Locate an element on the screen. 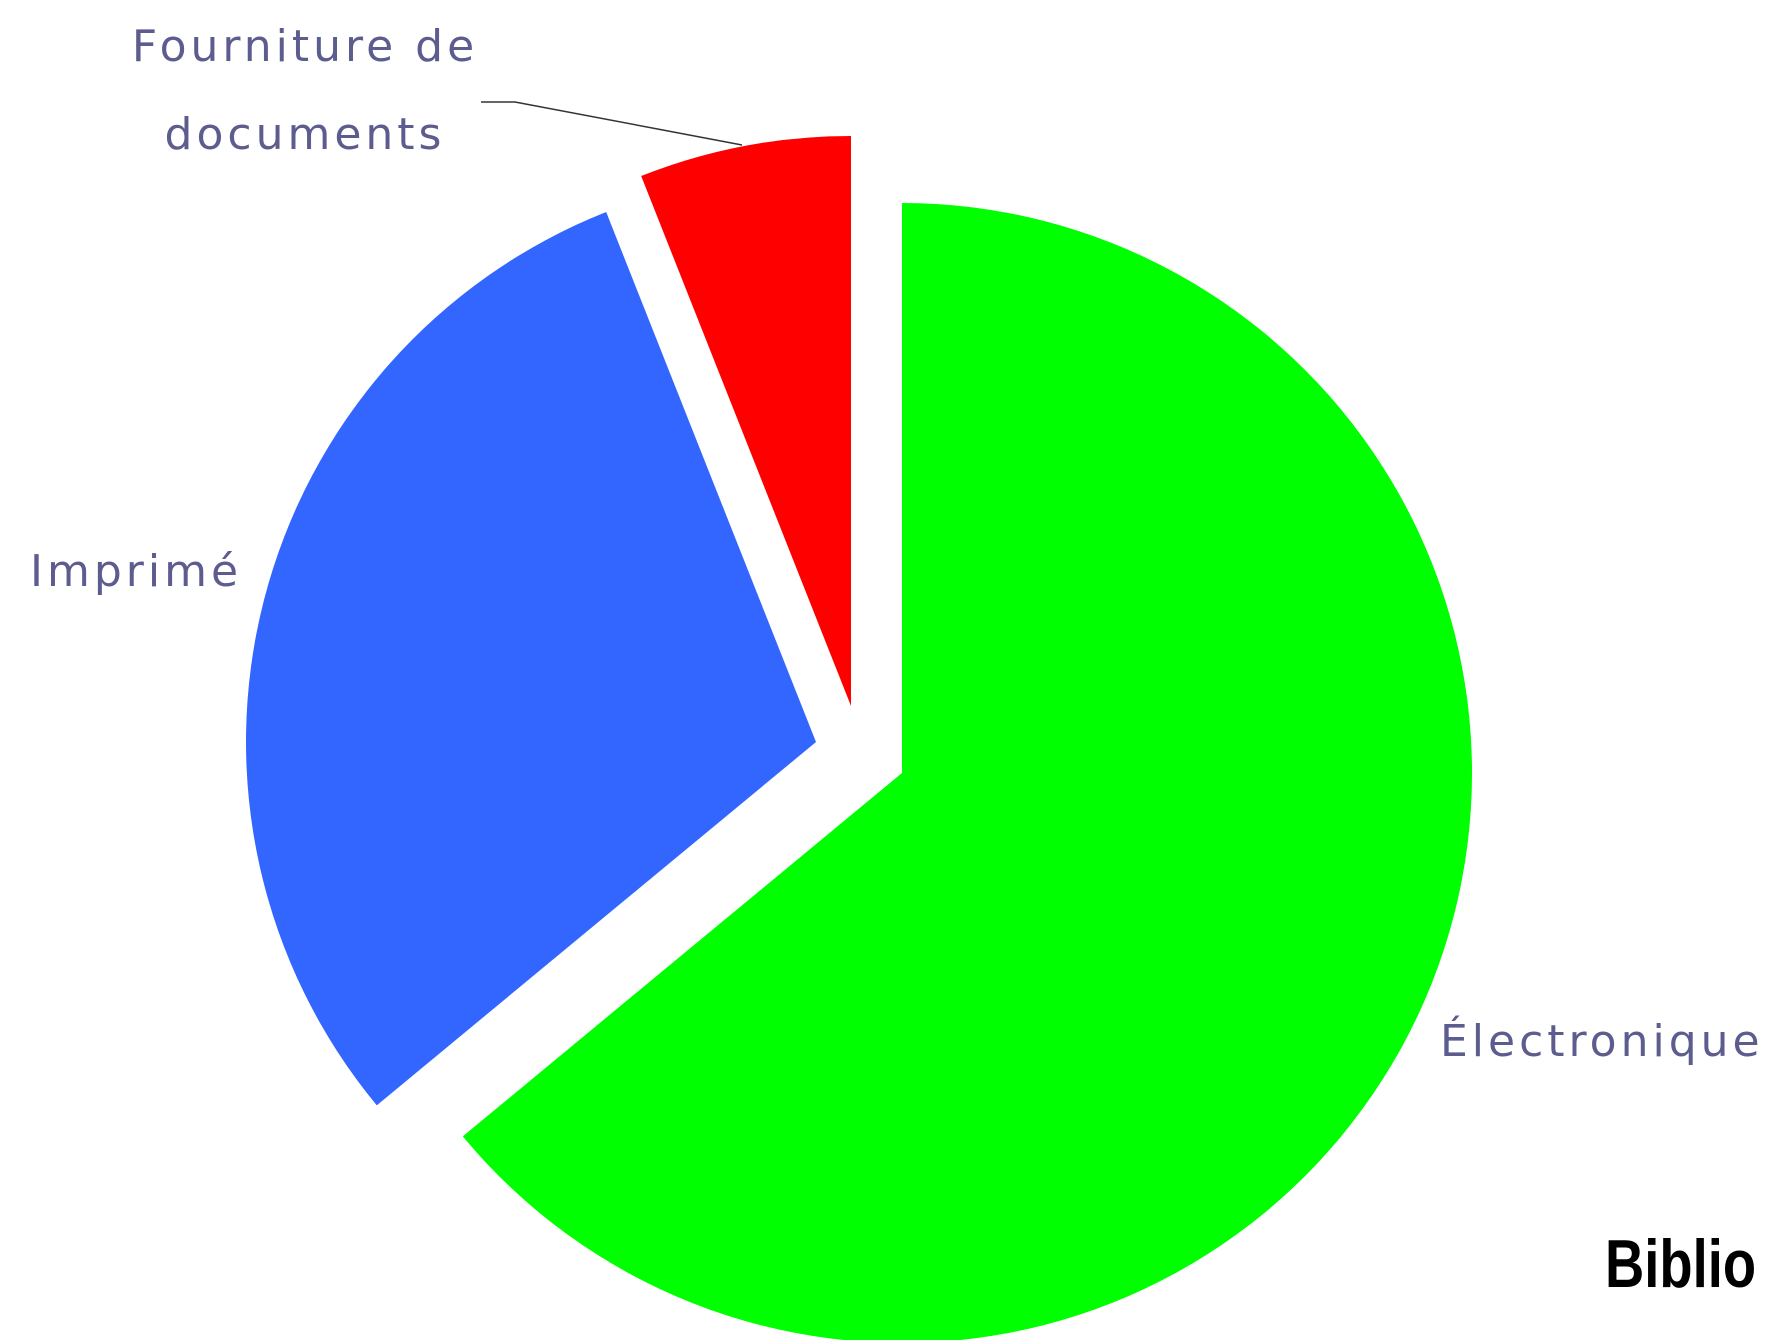 The width and height of the screenshot is (1771, 1340). leader-line is located at coordinates (612, 123).